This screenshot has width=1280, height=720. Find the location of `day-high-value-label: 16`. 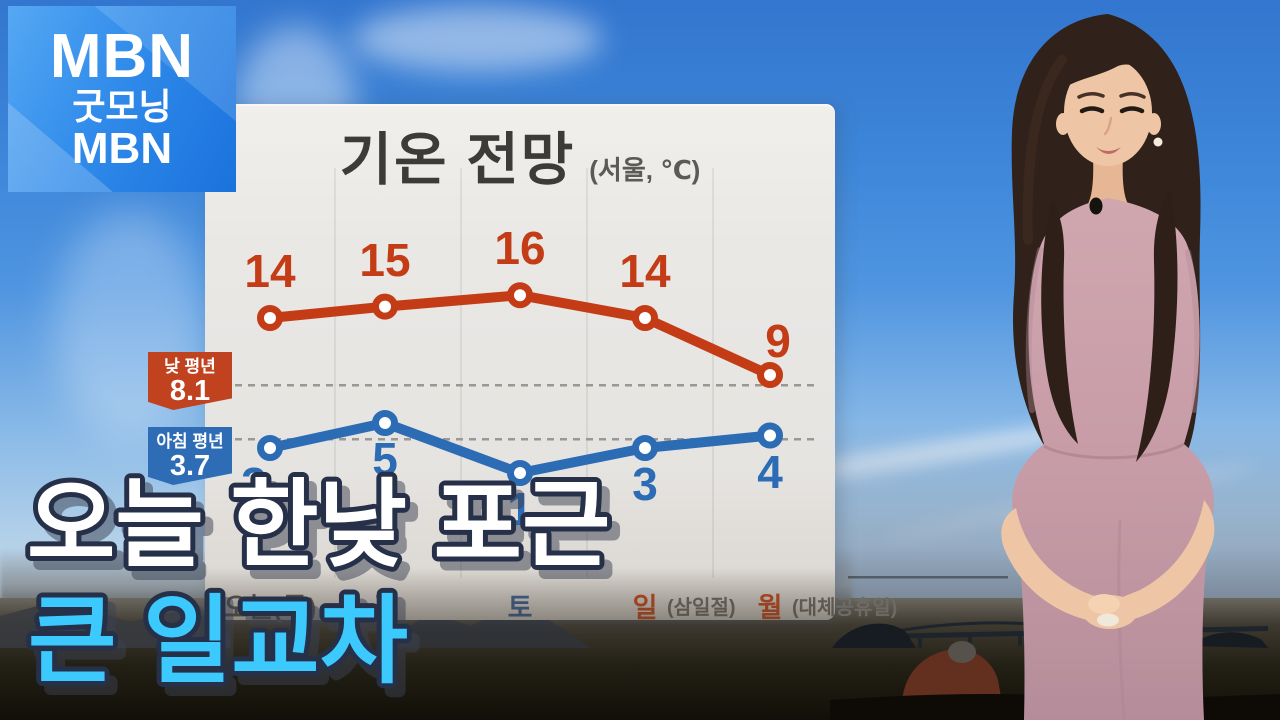

day-high-value-label: 16 is located at coordinates (520, 248).